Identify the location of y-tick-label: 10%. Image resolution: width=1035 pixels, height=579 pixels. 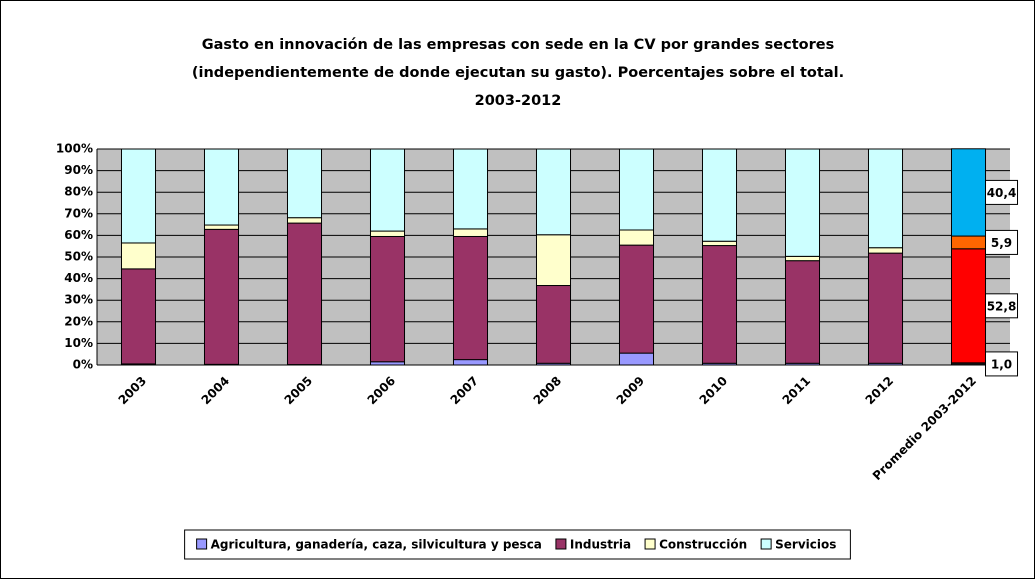
(78, 343).